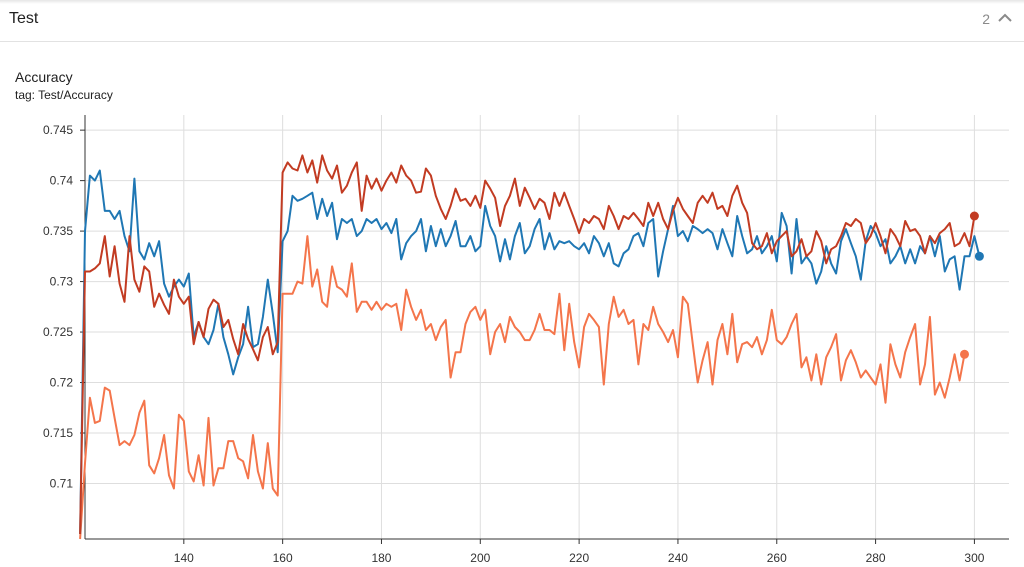  What do you see at coordinates (62, 483) in the screenshot?
I see `y-tick-label: 0.71` at bounding box center [62, 483].